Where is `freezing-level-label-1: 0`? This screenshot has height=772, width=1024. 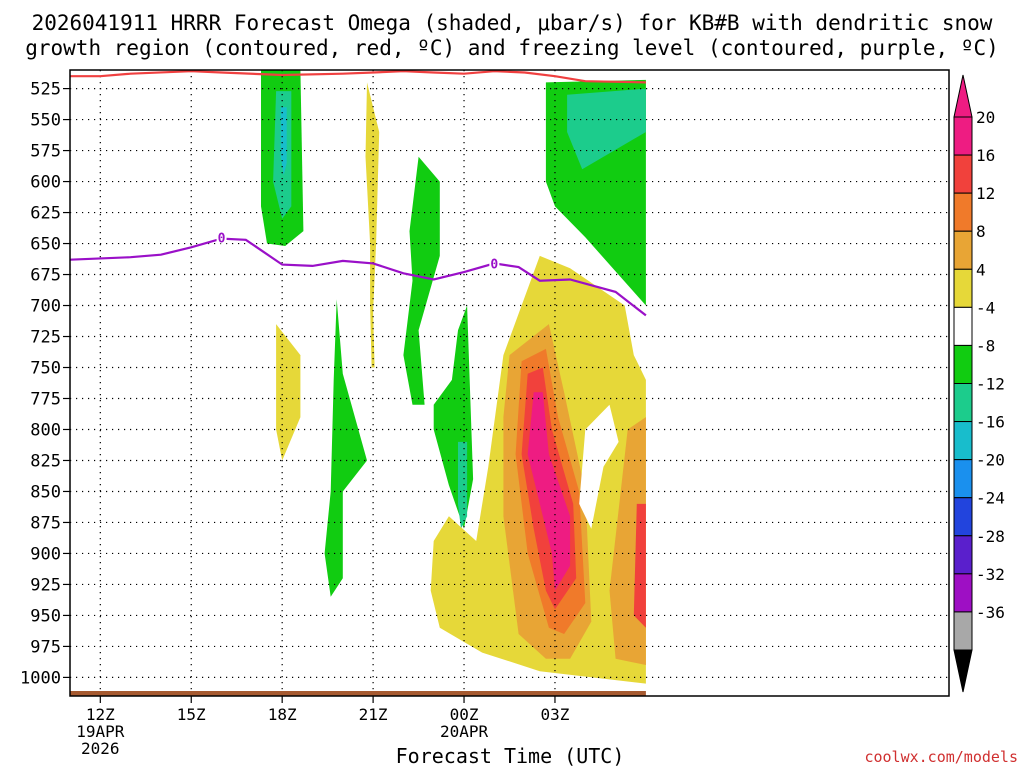 freezing-level-label-1: 0 is located at coordinates (494, 264).